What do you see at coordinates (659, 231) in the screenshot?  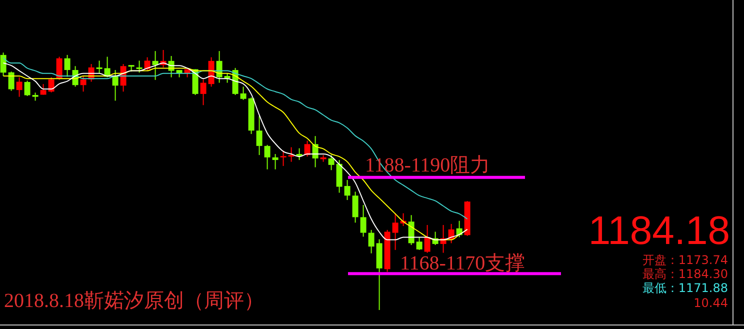 I see `text: 1184.18` at bounding box center [659, 231].